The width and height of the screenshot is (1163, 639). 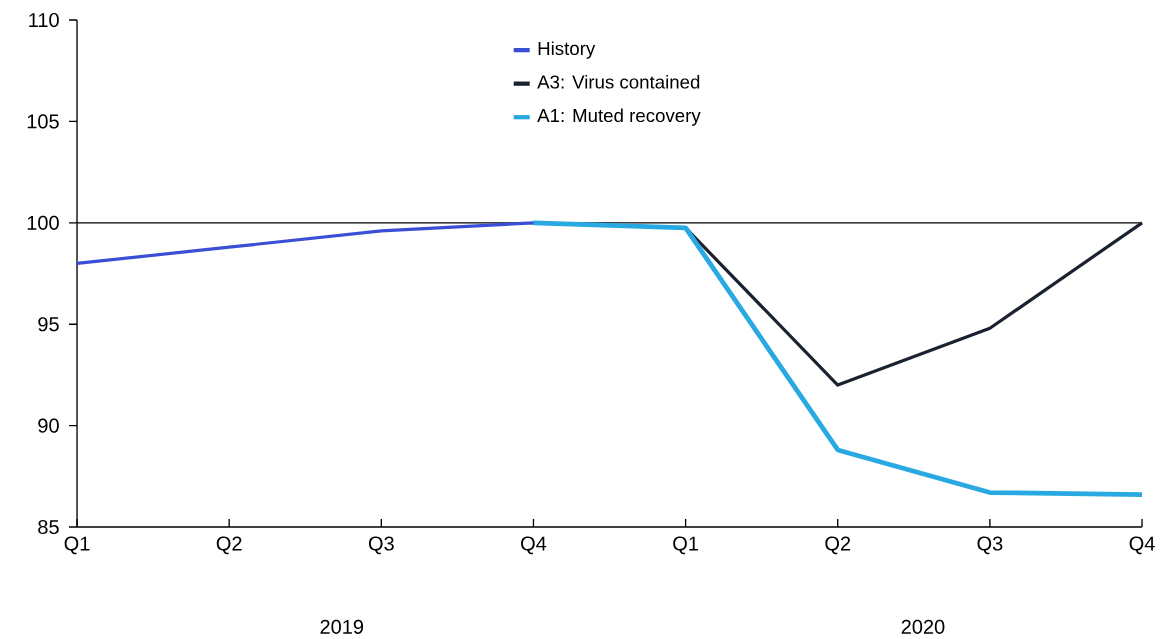 I want to click on y-tick-label: 110, so click(x=44, y=20).